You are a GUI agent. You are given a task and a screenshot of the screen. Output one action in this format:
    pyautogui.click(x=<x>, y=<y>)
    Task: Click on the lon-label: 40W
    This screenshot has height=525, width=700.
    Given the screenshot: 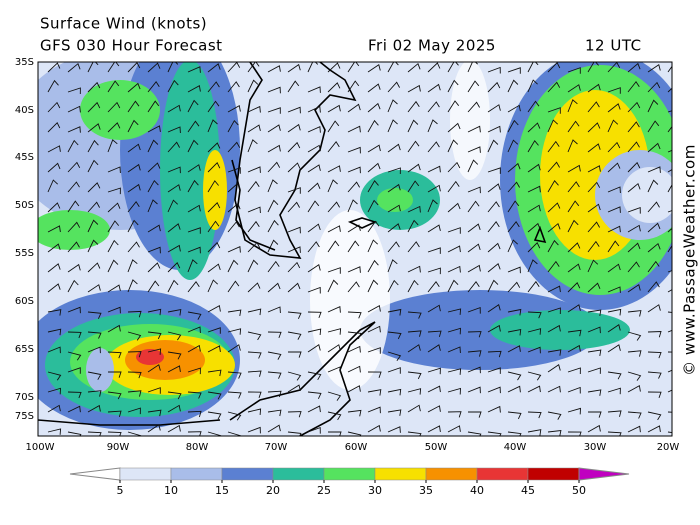 What is the action you would take?
    pyautogui.click(x=515, y=447)
    